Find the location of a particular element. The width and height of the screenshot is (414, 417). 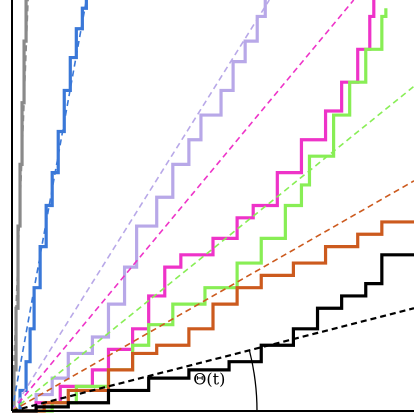

angle-arc is located at coordinates (253, 381).